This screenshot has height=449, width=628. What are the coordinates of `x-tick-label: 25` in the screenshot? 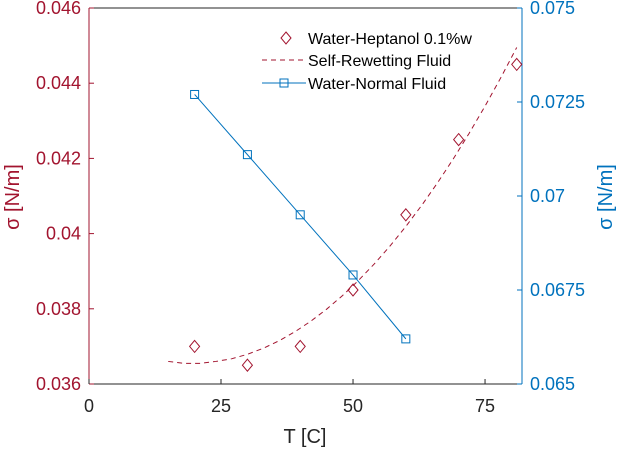 It's located at (221, 406).